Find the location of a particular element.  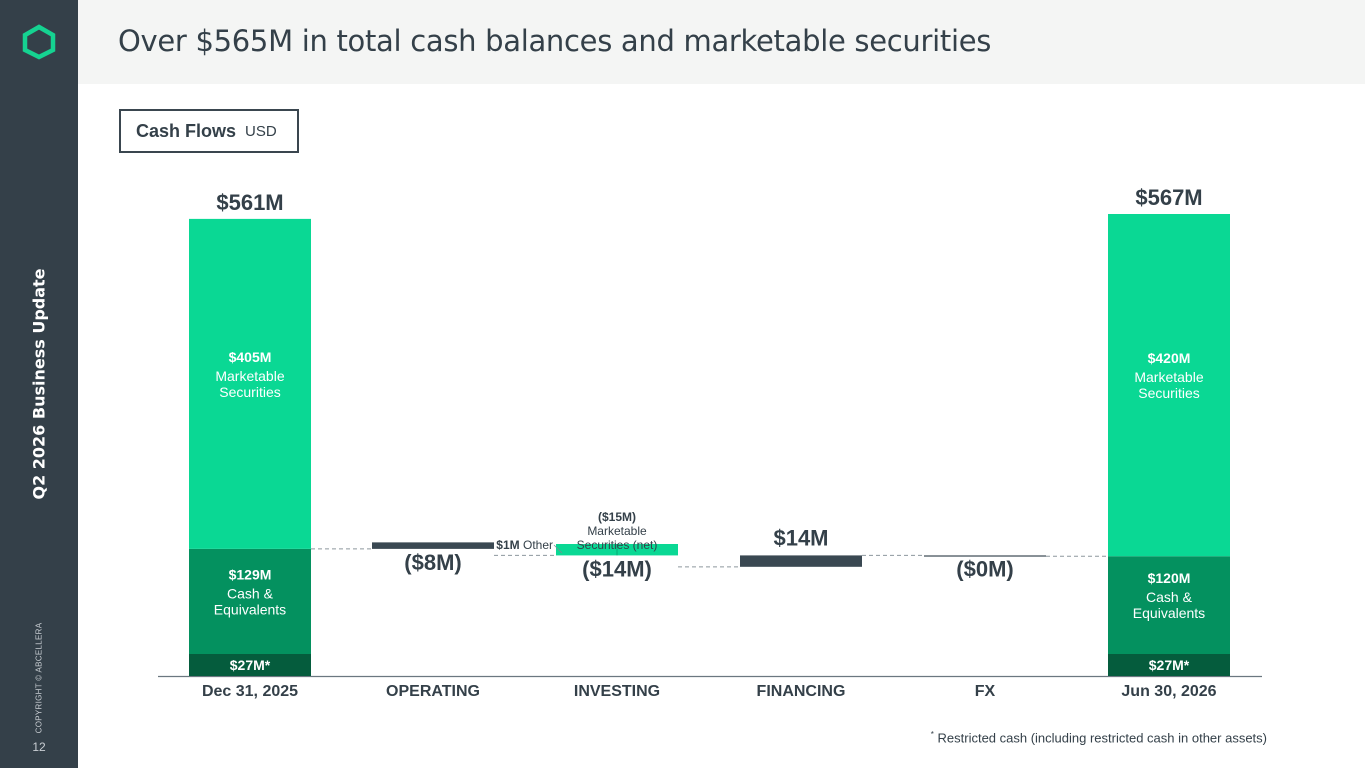

x-tick-label: Jun 30, 2026 is located at coordinates (1168, 691).